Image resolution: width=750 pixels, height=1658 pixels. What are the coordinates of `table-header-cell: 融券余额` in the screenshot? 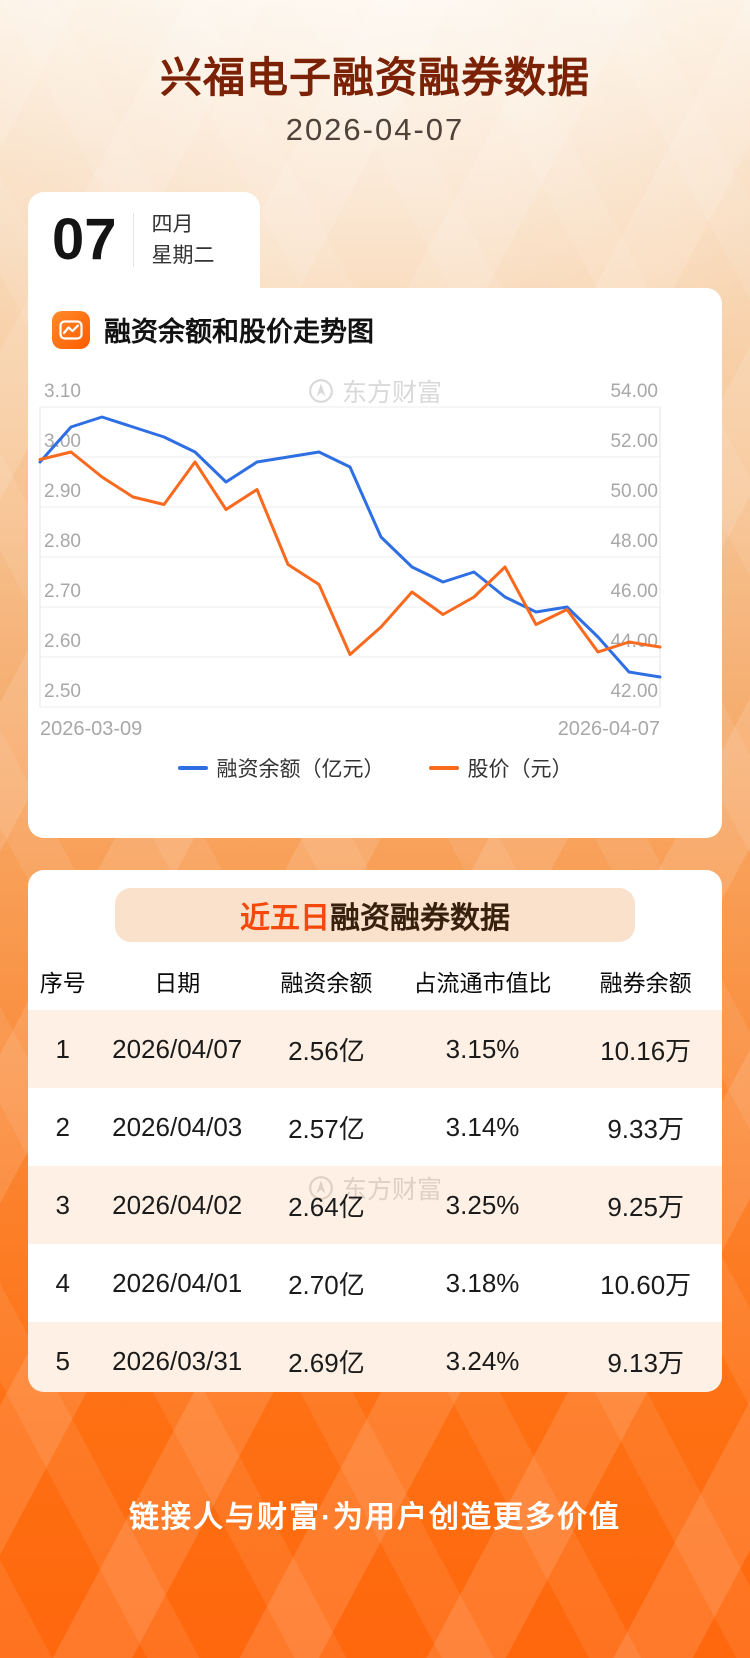 It's located at (645, 983).